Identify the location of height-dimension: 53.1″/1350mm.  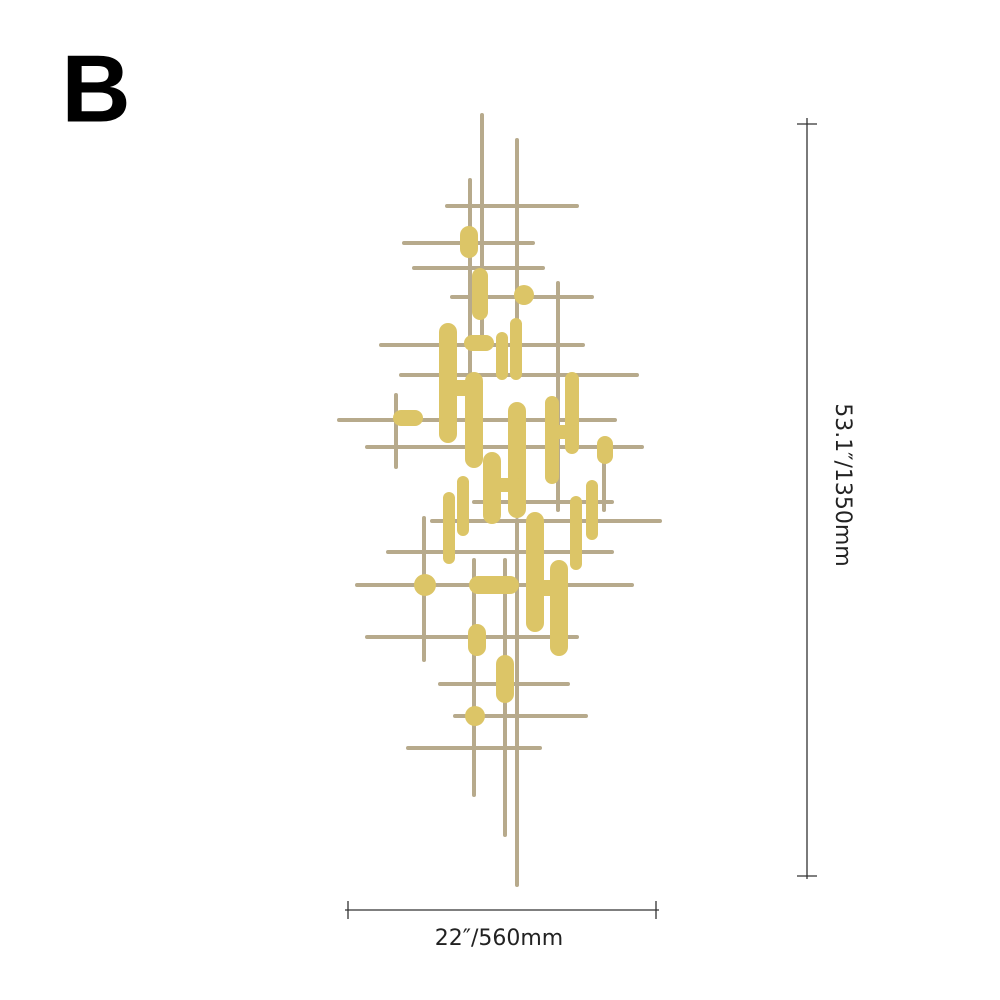
(826, 498).